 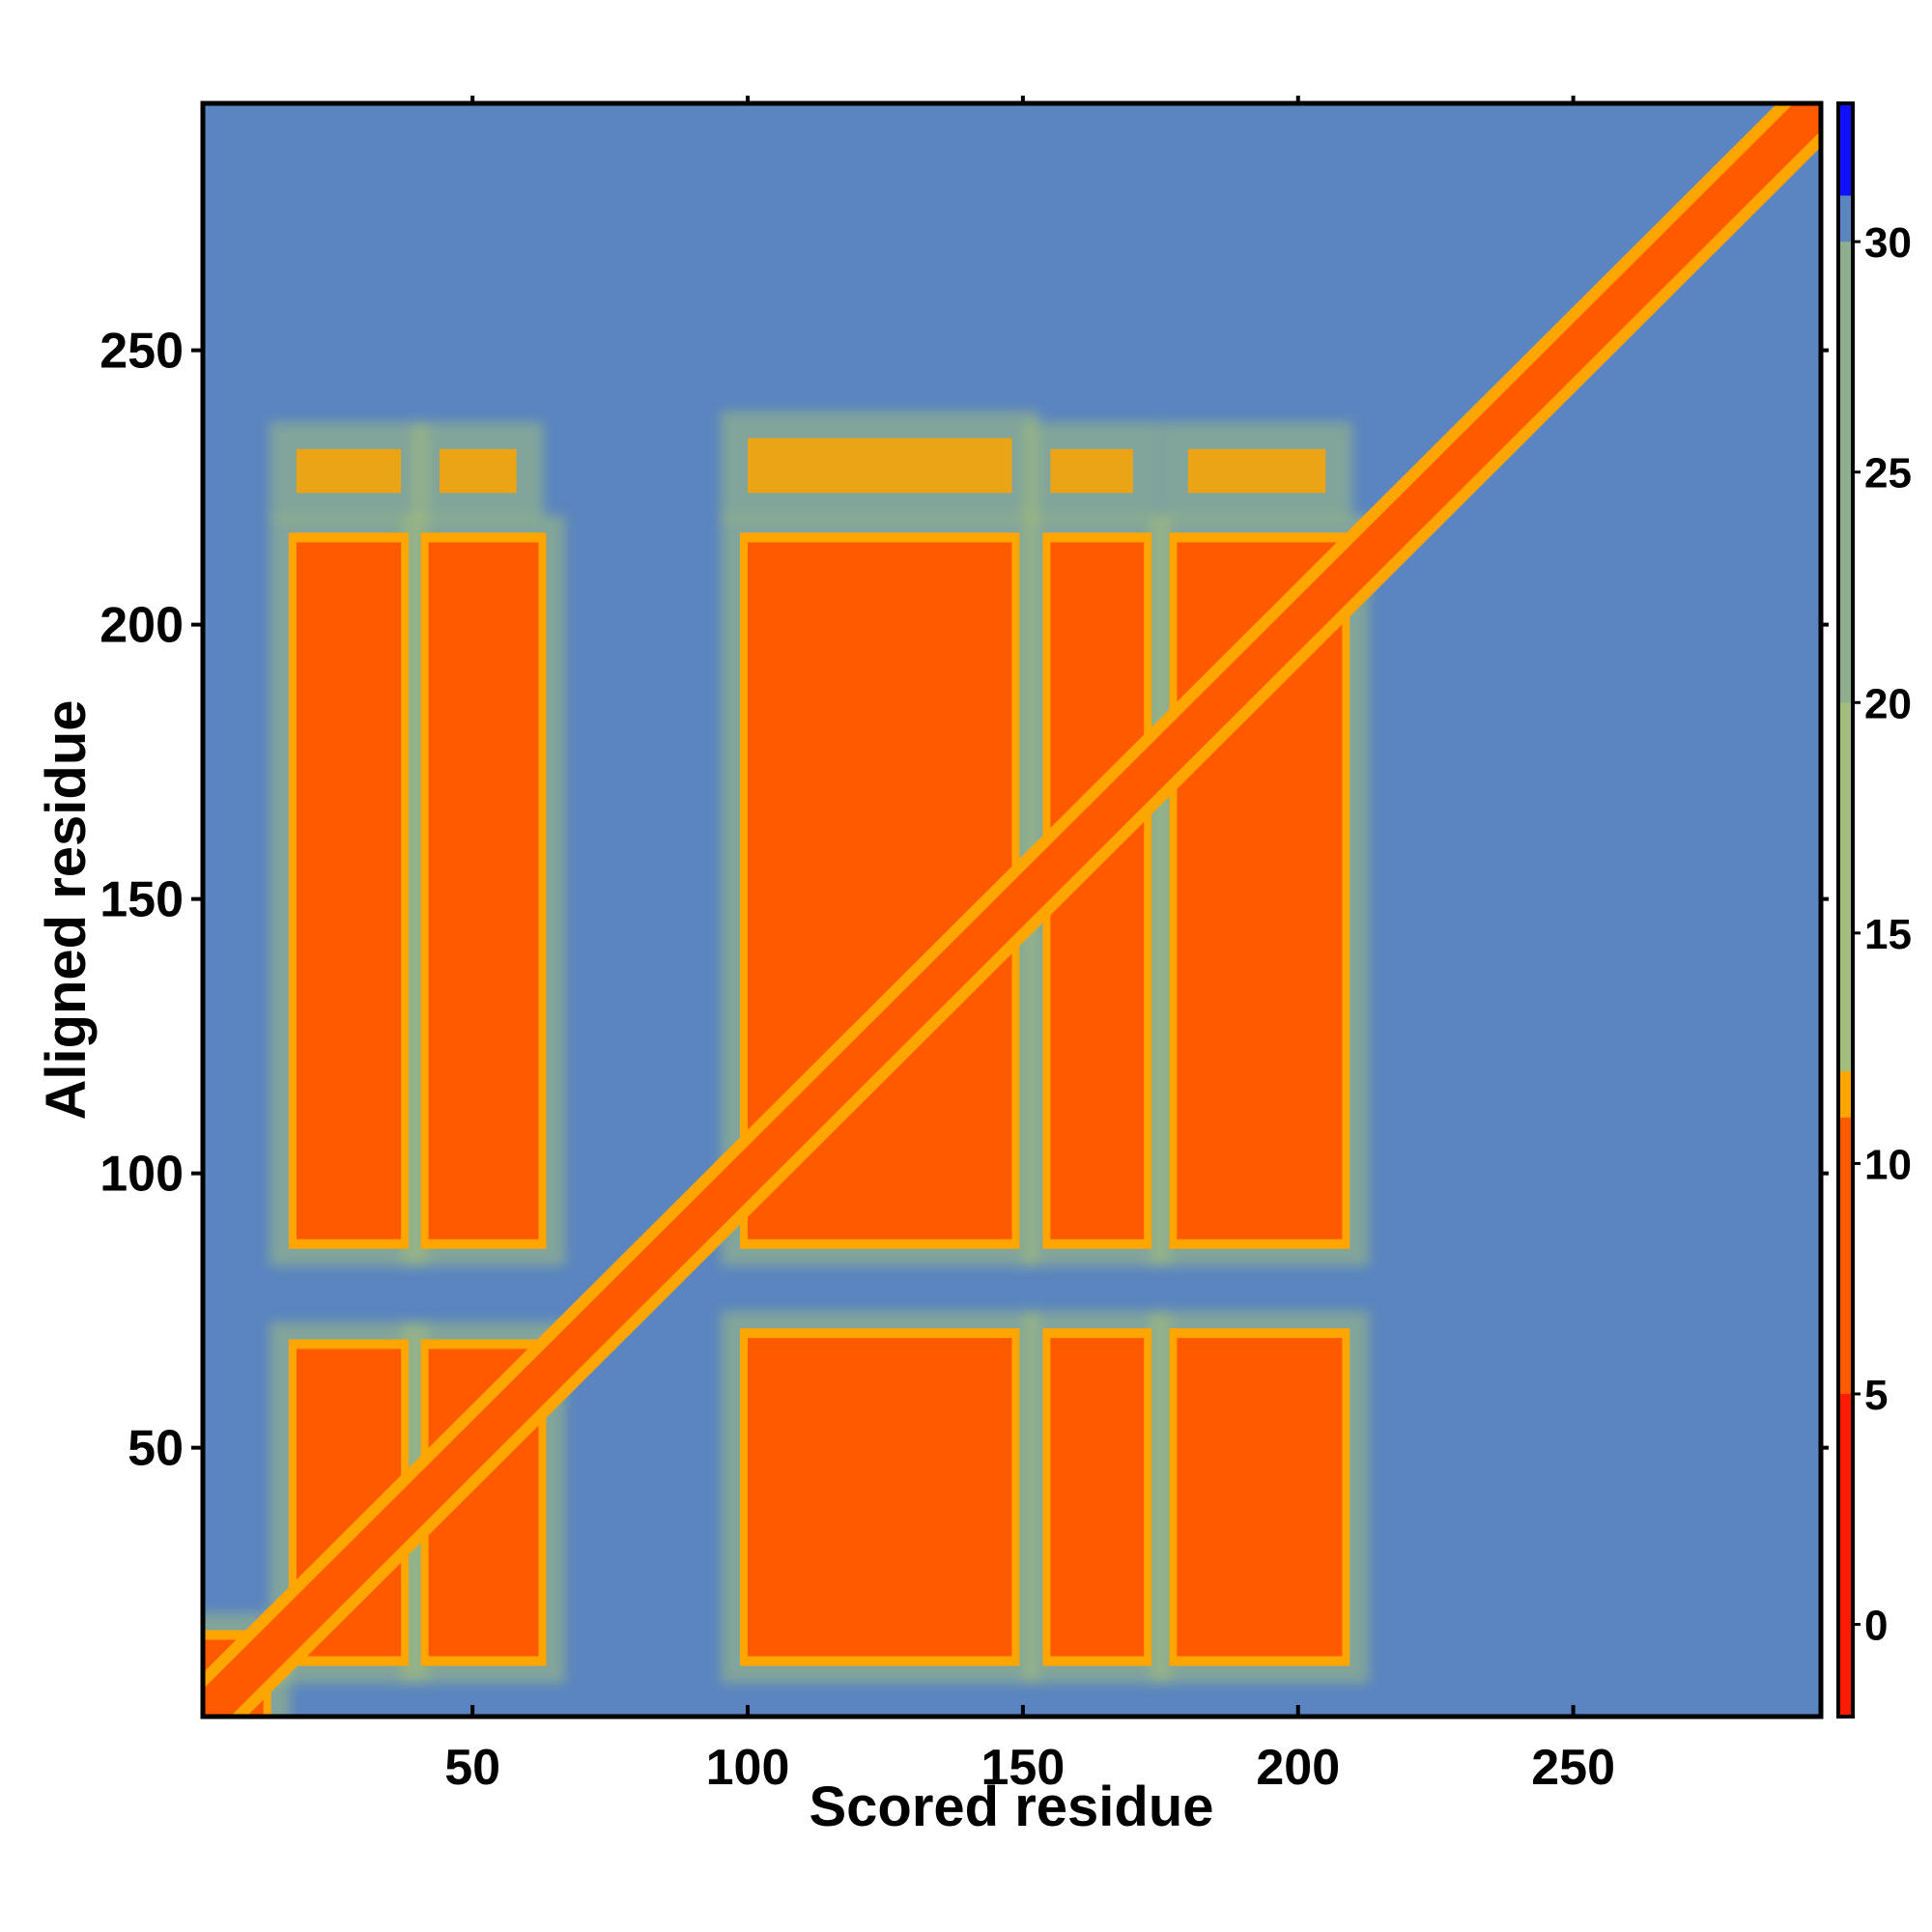 I want to click on x-tick-label: 100, so click(x=748, y=1768).